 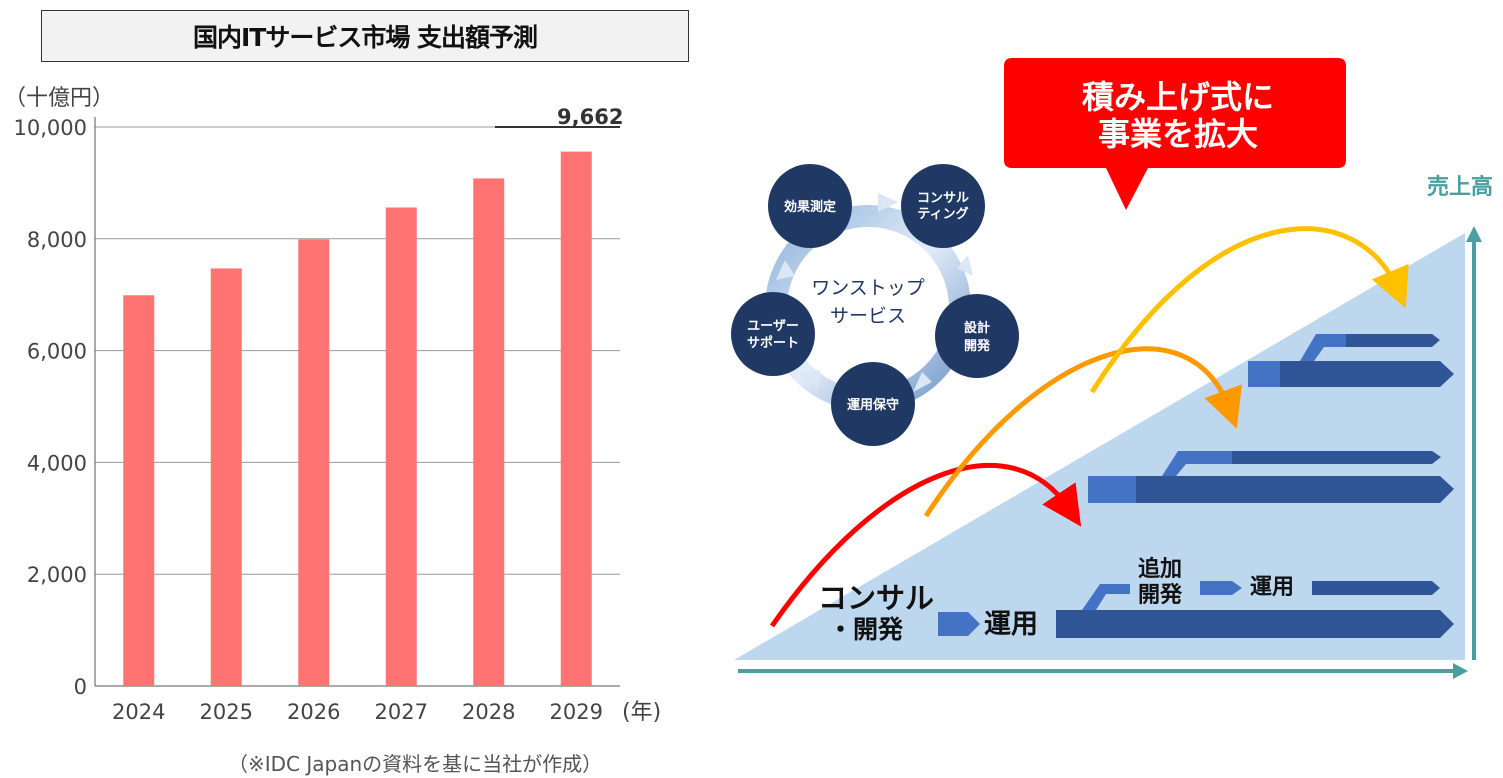 I want to click on cycle-item-consulting-line-2: ティング, so click(x=942, y=214).